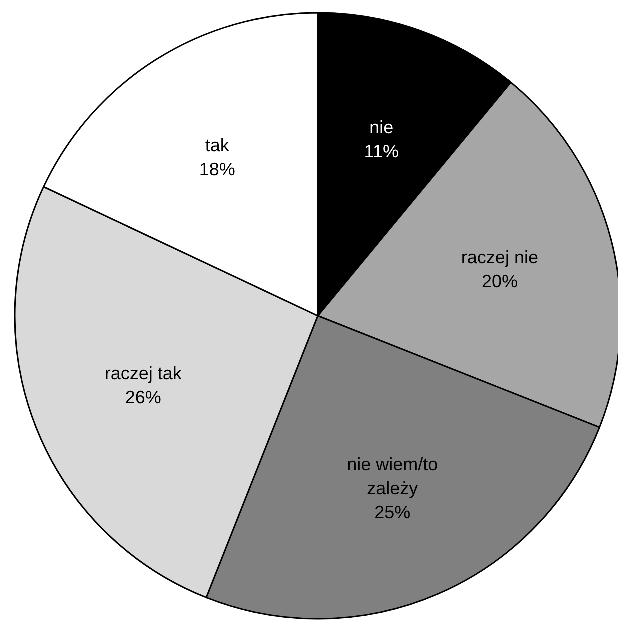  What do you see at coordinates (381, 152) in the screenshot?
I see `data-label: 11%` at bounding box center [381, 152].